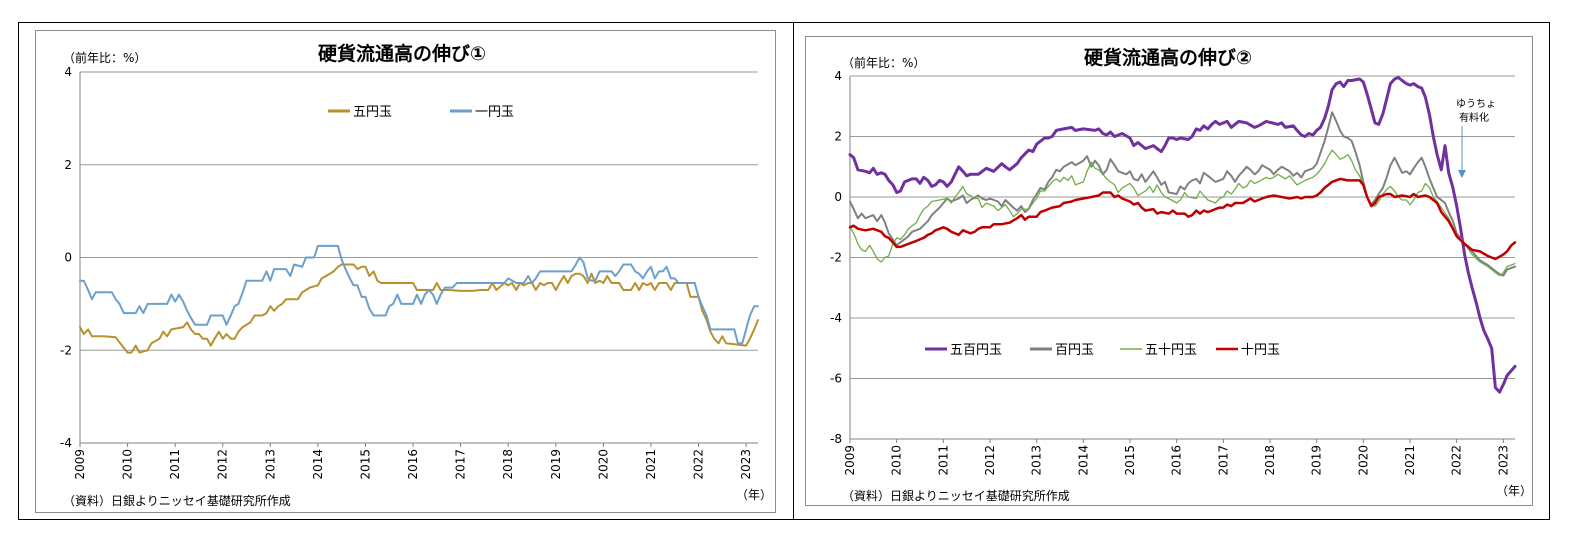  Describe the element at coordinates (956, 495) in the screenshot. I see `chart-2-source: （資料）日銀よりニッセイ基礎研究所作成` at that location.